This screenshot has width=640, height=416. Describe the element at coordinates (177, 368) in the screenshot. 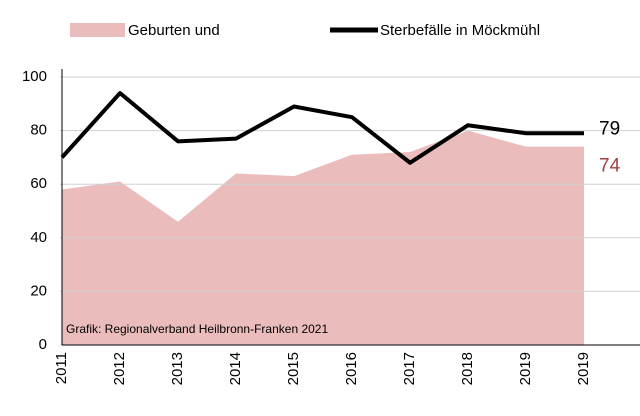

I see `x-tick-label: 2013` at that location.